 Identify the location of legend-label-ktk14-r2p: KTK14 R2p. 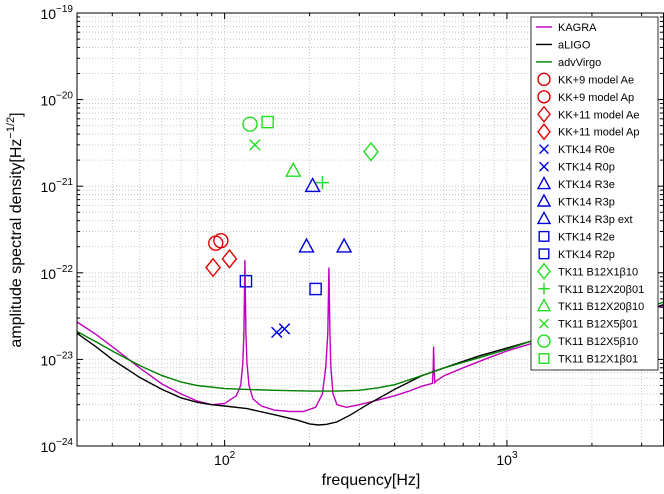
(586, 255).